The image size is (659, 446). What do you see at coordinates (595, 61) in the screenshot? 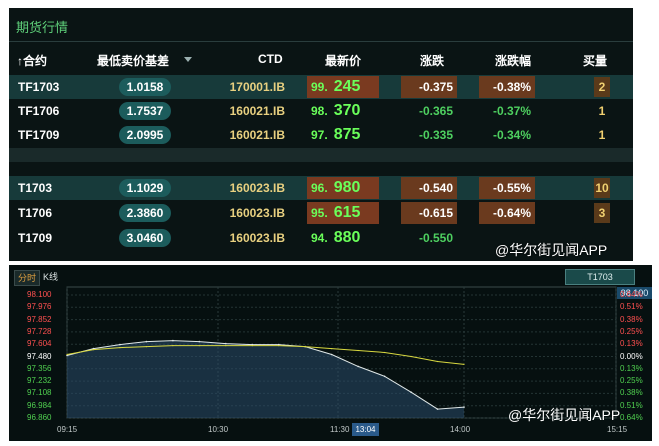
I see `header-bid-volume: 买量` at bounding box center [595, 61].